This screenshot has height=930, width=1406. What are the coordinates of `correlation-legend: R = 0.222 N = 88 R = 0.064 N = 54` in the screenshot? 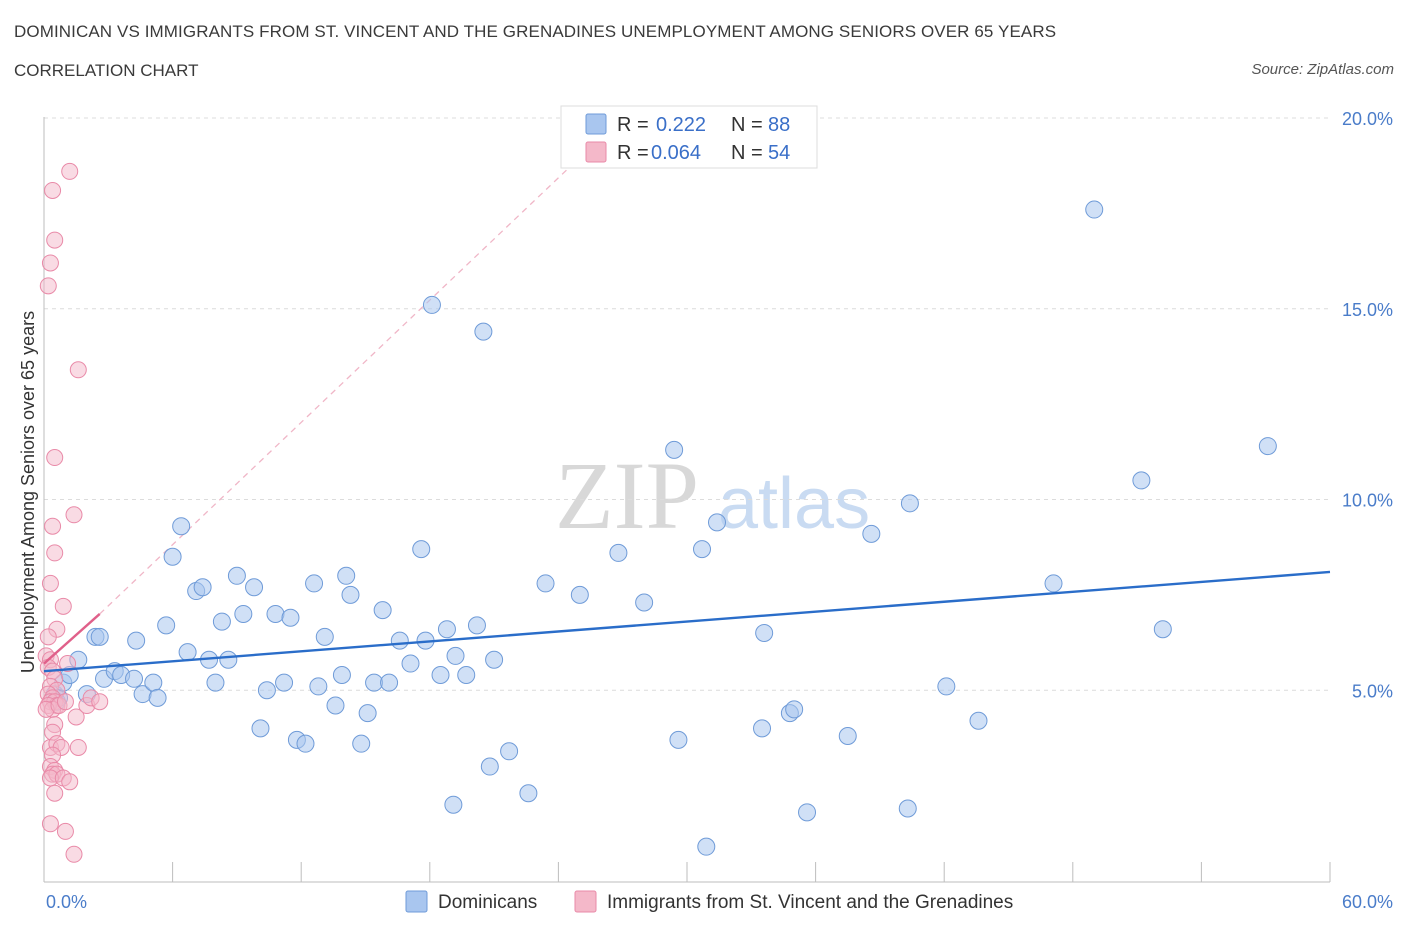 It's located at (689, 137).